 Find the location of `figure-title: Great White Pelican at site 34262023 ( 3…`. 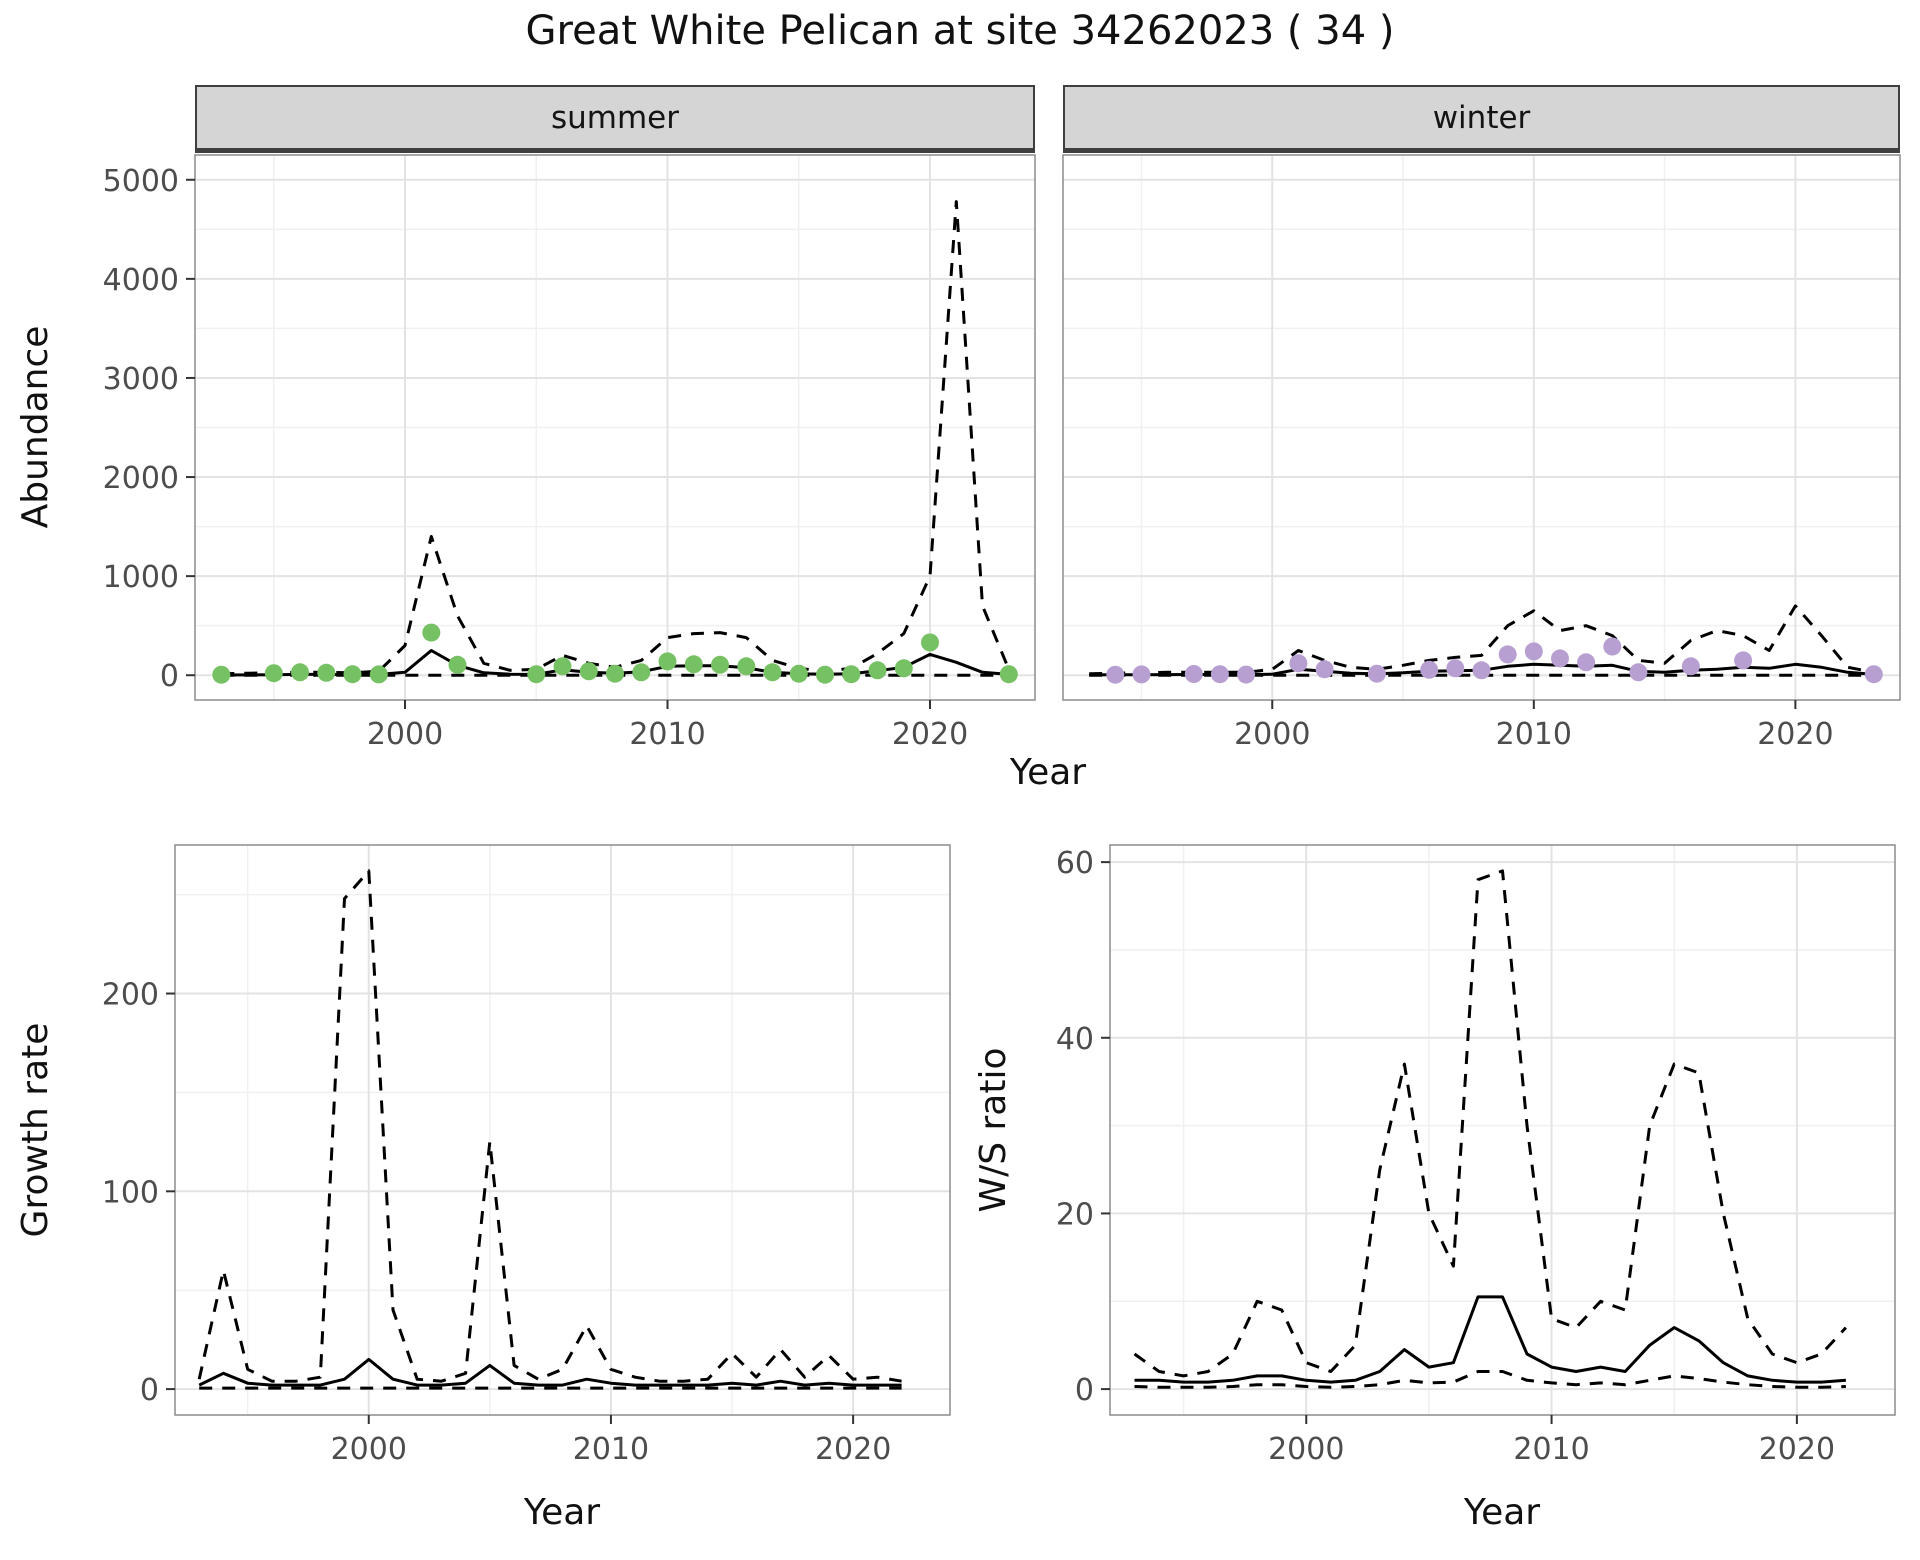

figure-title: Great White Pelican at site 34262023 ( 3… is located at coordinates (960, 31).